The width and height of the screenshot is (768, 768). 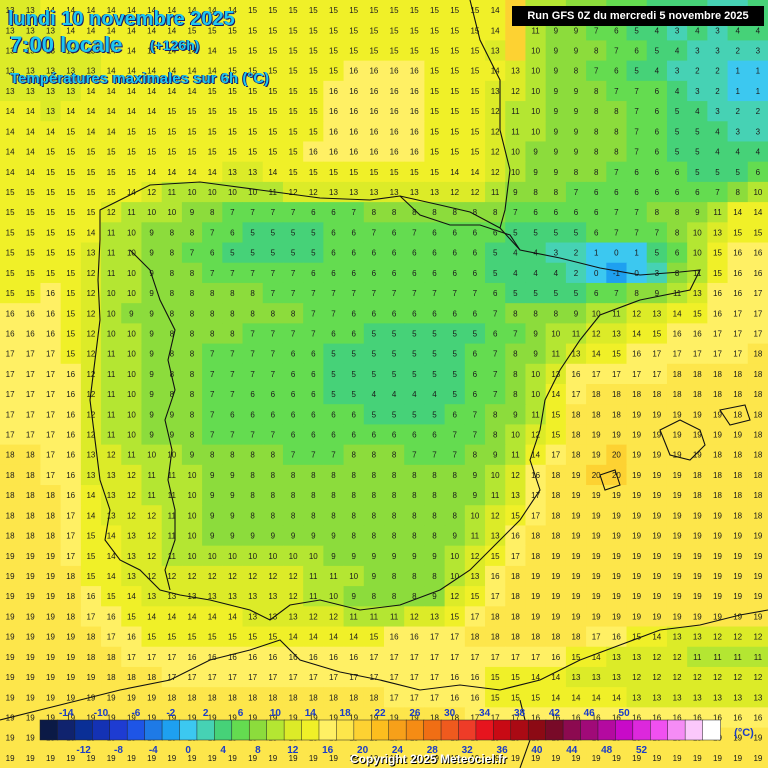 I want to click on temperature-value: 14, so click(x=30, y=131).